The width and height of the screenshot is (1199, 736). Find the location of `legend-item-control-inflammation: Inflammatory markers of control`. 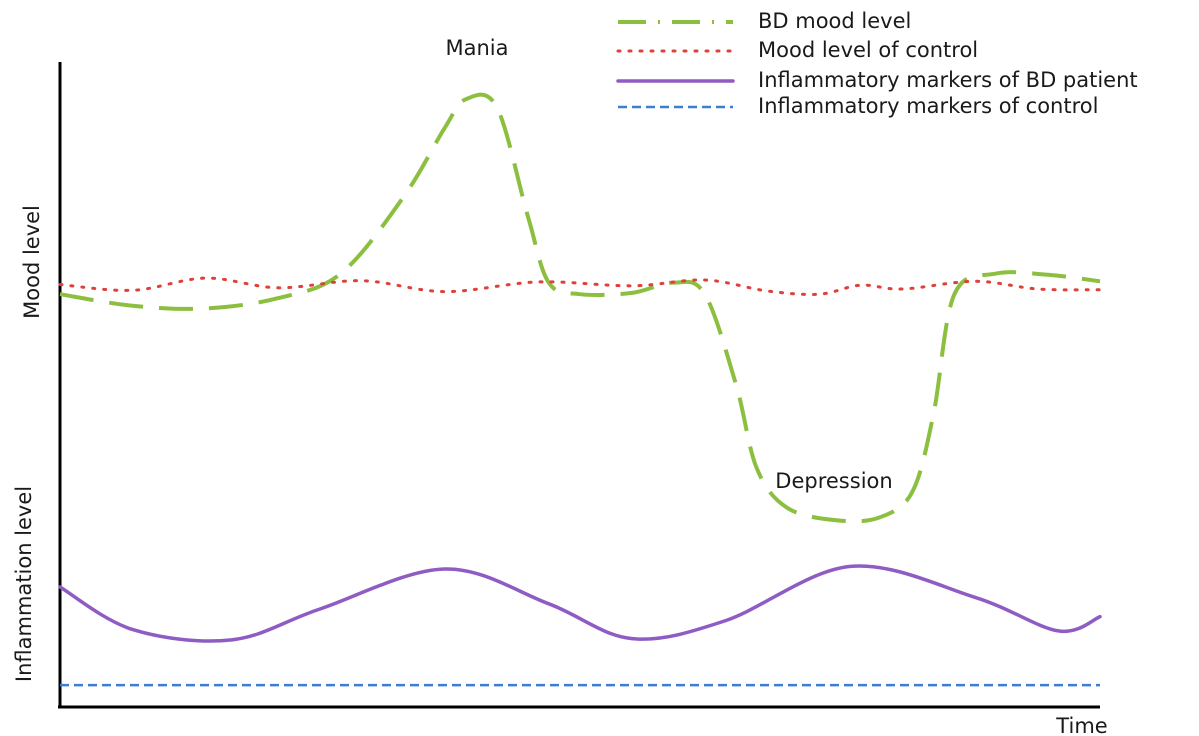

legend-item-control-inflammation: Inflammatory markers of control is located at coordinates (858, 106).